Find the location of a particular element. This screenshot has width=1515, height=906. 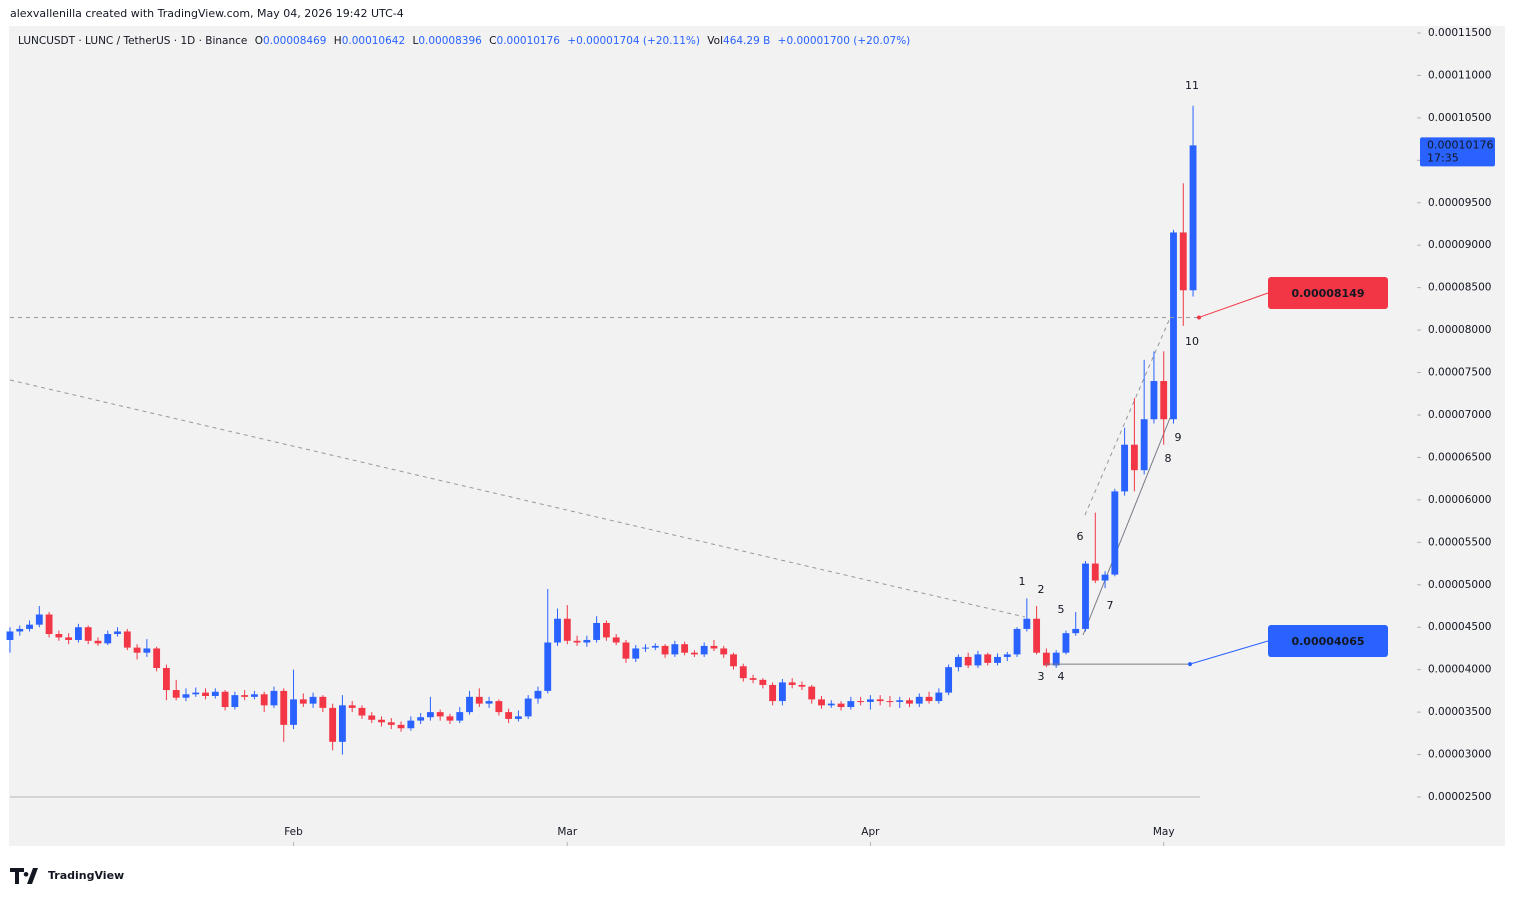

wave-label: 10 is located at coordinates (1192, 341).